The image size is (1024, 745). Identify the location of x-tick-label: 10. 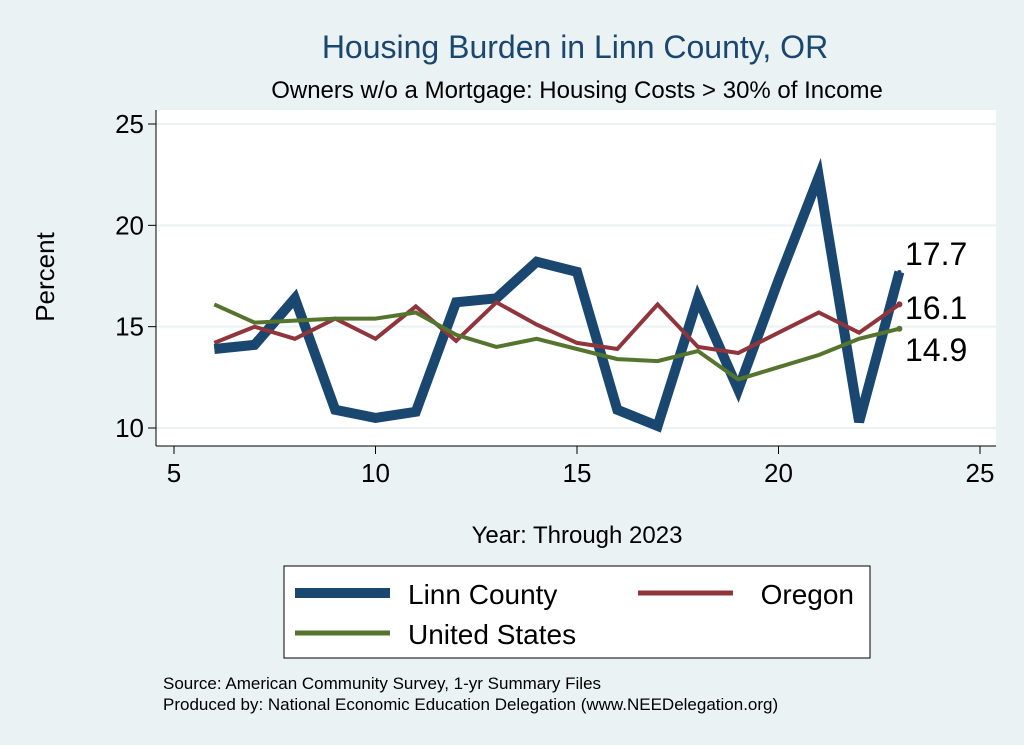
(375, 473).